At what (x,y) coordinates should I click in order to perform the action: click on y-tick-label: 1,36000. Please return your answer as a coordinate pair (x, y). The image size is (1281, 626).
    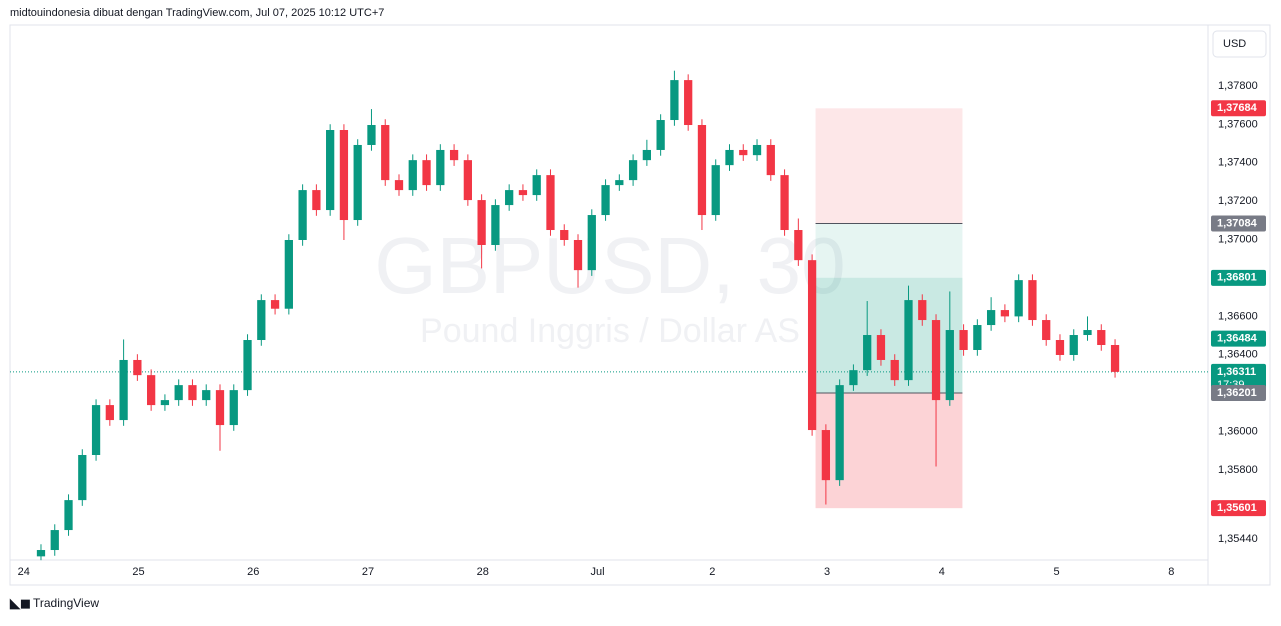
    Looking at the image, I should click on (1238, 431).